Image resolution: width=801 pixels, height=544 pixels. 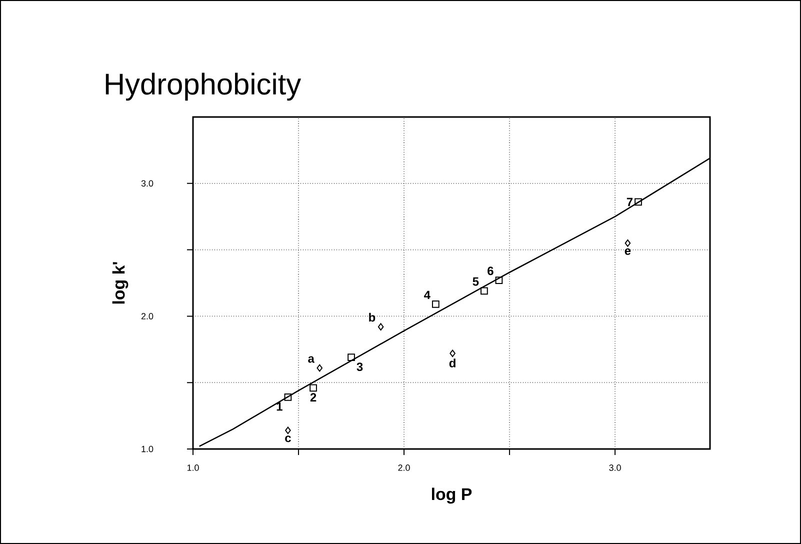 What do you see at coordinates (193, 467) in the screenshot?
I see `x-tick-label: 1.0` at bounding box center [193, 467].